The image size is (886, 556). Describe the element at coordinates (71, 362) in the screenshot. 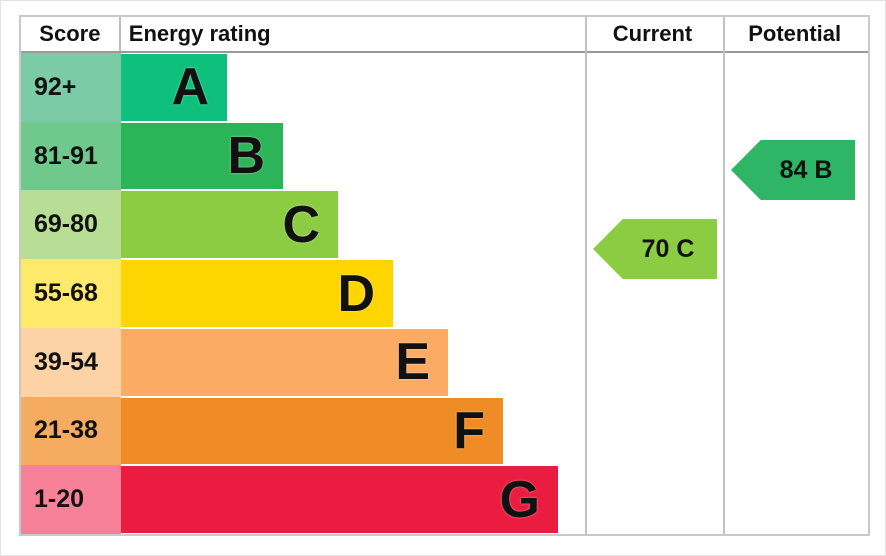

I see `score-range-e: 39-54` at that location.